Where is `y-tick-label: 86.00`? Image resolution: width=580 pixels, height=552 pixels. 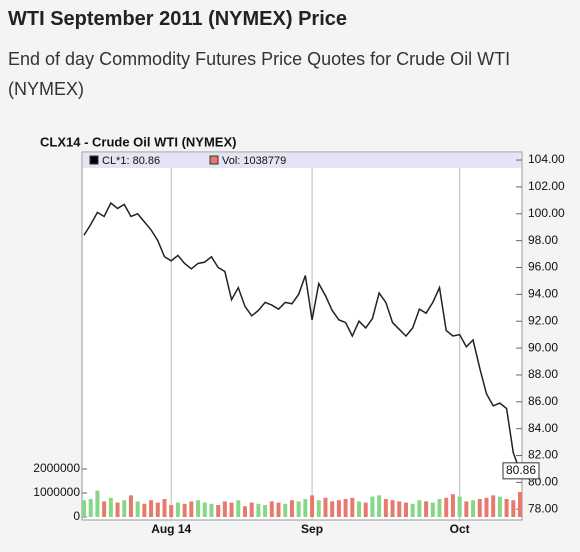 y-tick-label: 86.00 is located at coordinates (543, 401).